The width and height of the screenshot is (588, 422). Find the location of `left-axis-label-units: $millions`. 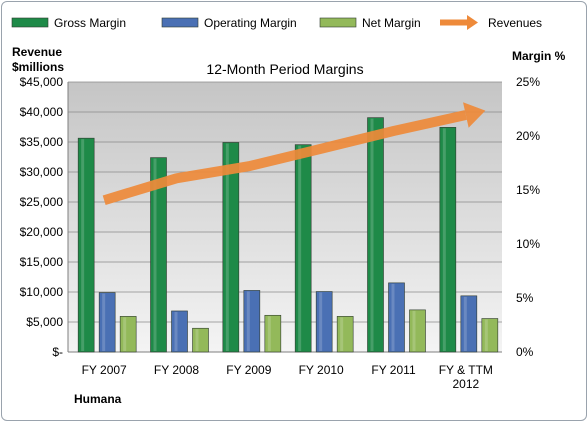

left-axis-label-units: $millions is located at coordinates (38, 67).